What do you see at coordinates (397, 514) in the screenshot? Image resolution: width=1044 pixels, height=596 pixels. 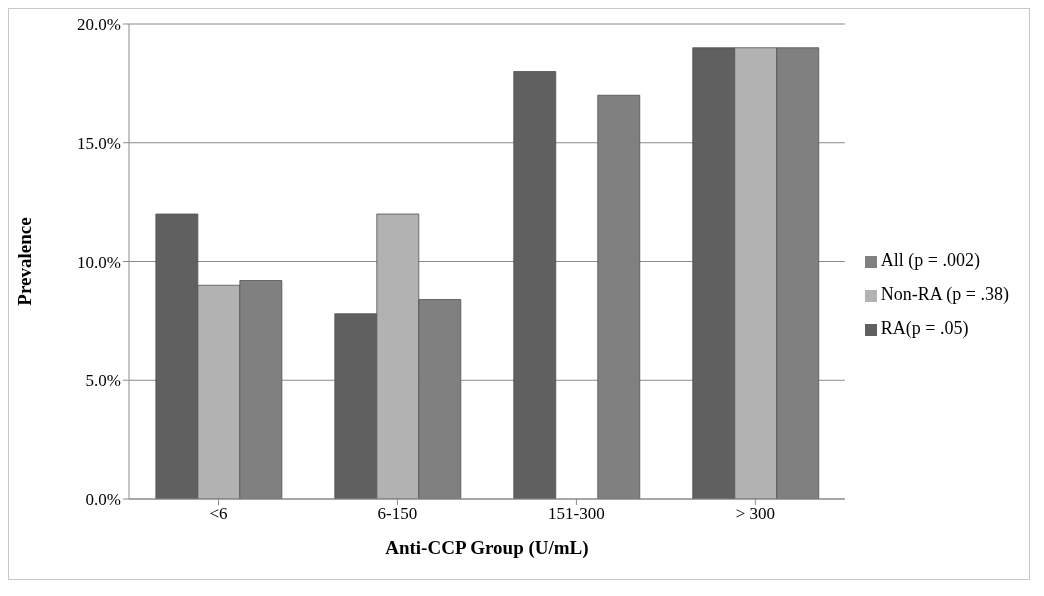 I see `x-tick-label: 6-150` at bounding box center [397, 514].